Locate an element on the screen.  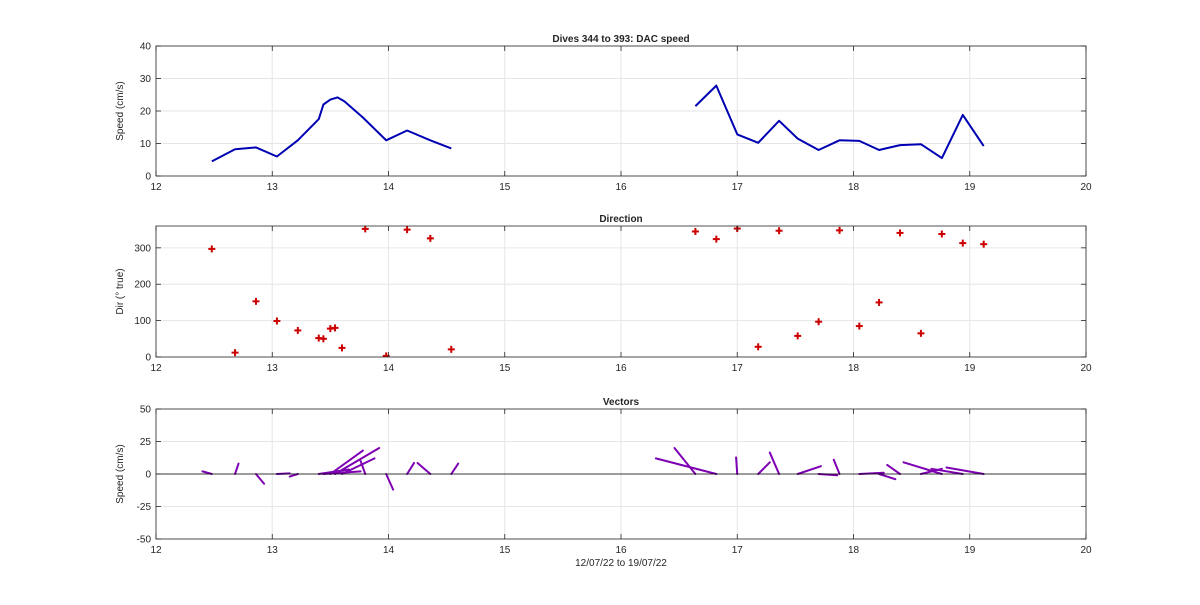
y-tick-label: 20 is located at coordinates (146, 112).